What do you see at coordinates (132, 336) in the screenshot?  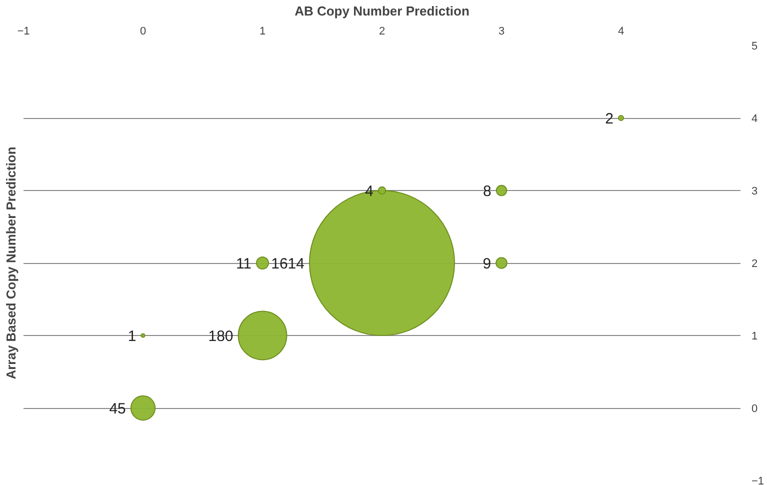 I see `data-label: 1` at bounding box center [132, 336].